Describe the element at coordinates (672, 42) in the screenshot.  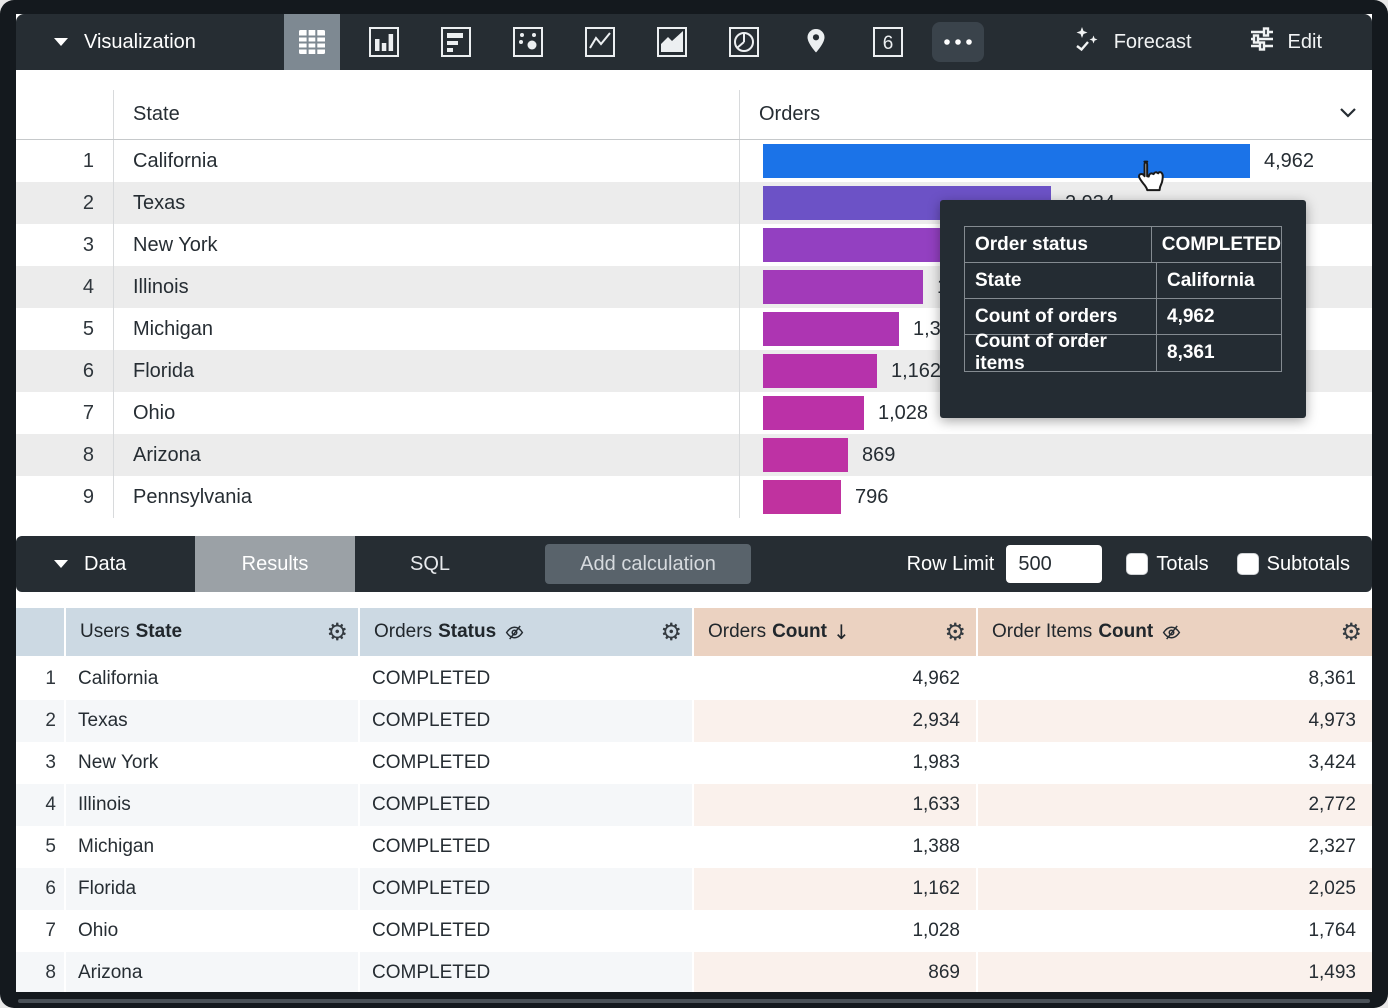
I see `viz-type-area-chart-icon` at that location.